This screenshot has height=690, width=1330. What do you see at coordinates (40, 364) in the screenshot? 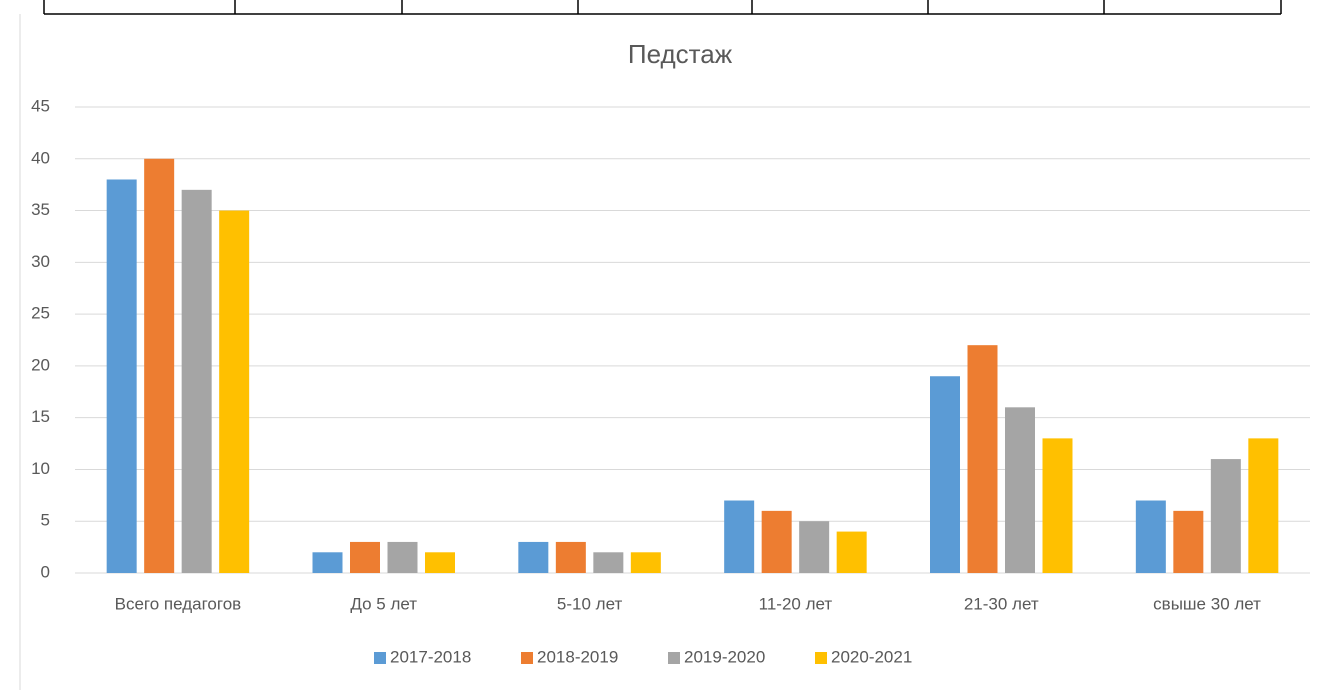
I see `y-tick-label: 20` at bounding box center [40, 364].